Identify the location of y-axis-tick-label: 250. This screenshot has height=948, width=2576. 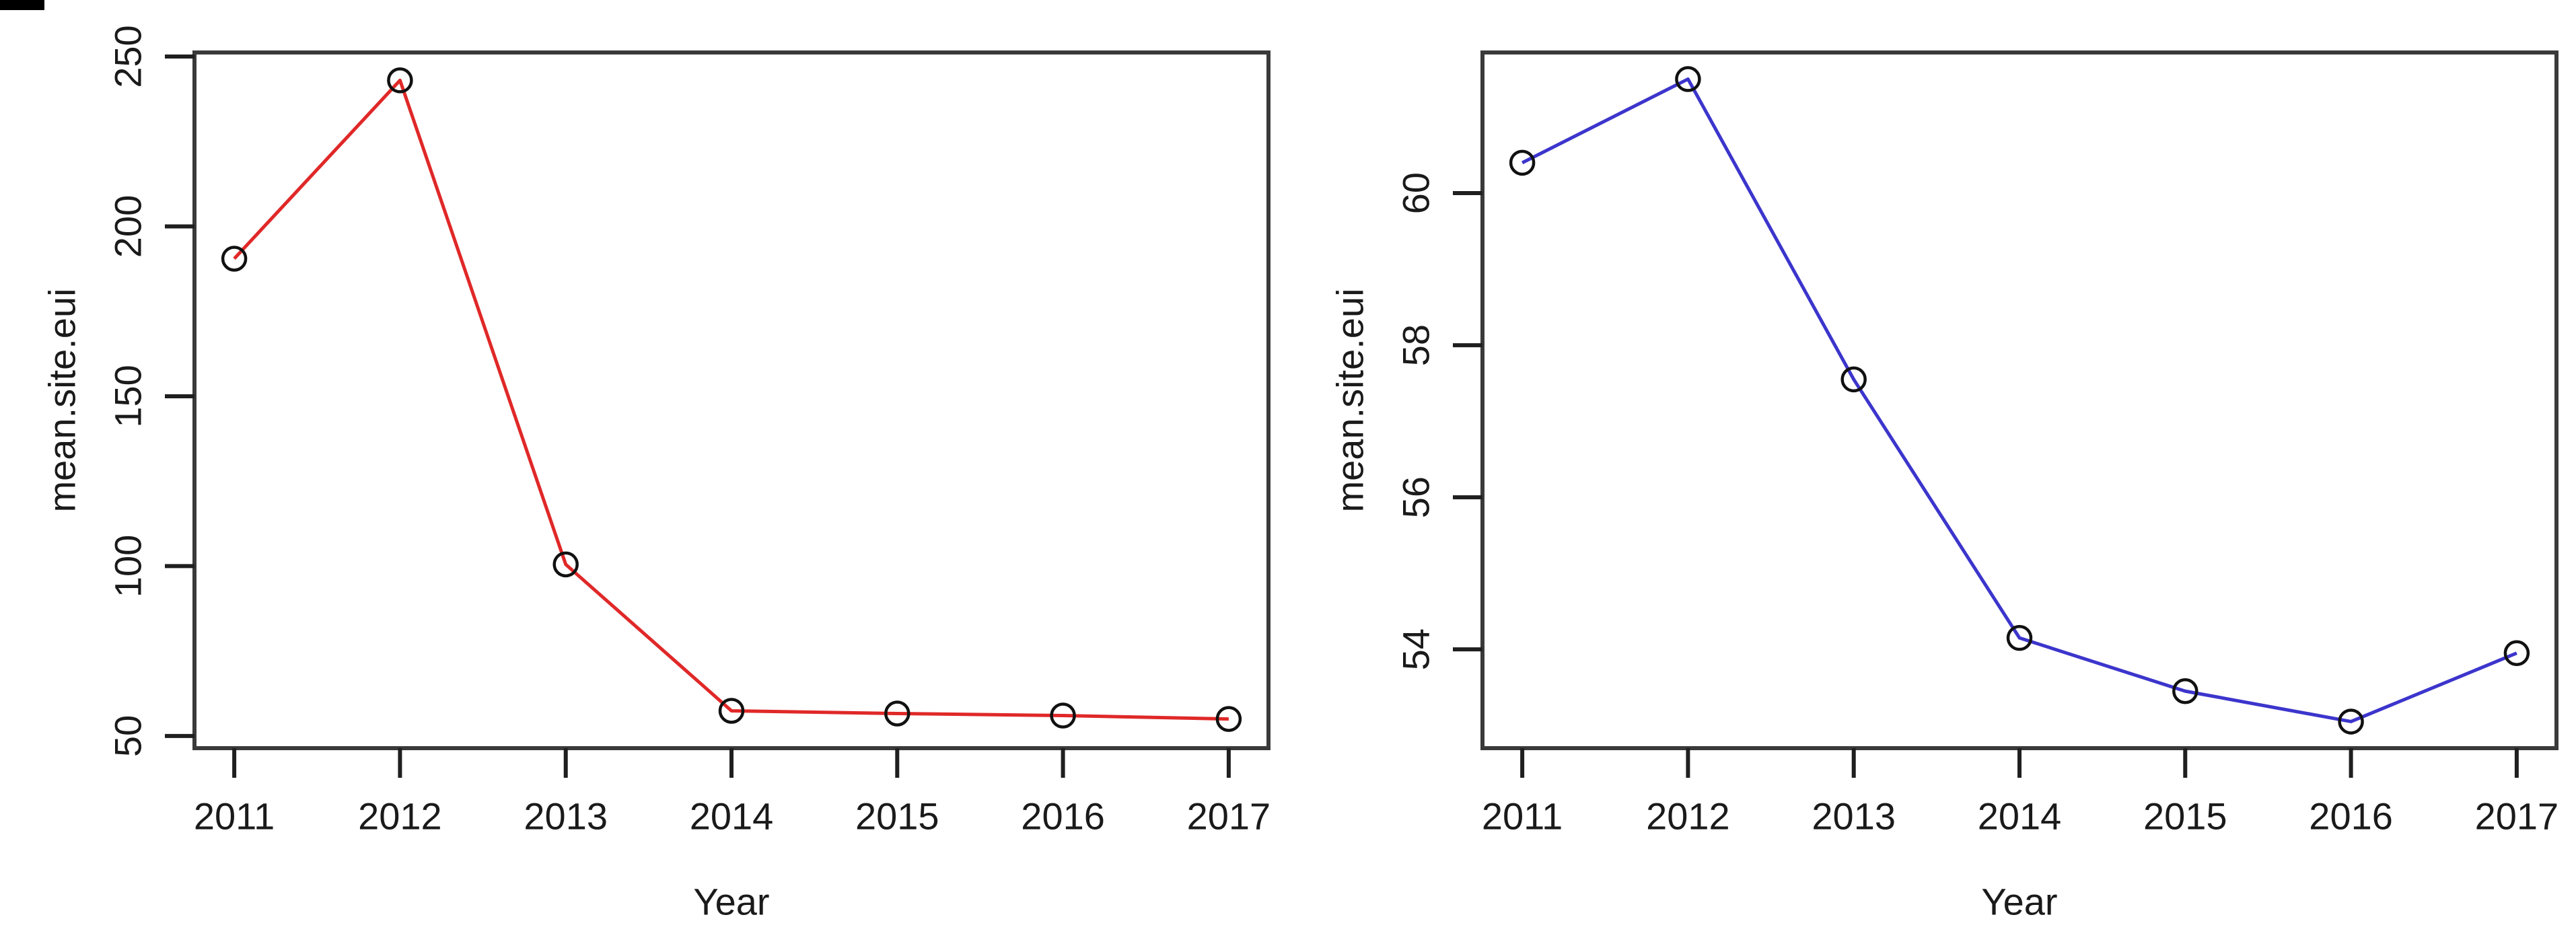
(128, 56).